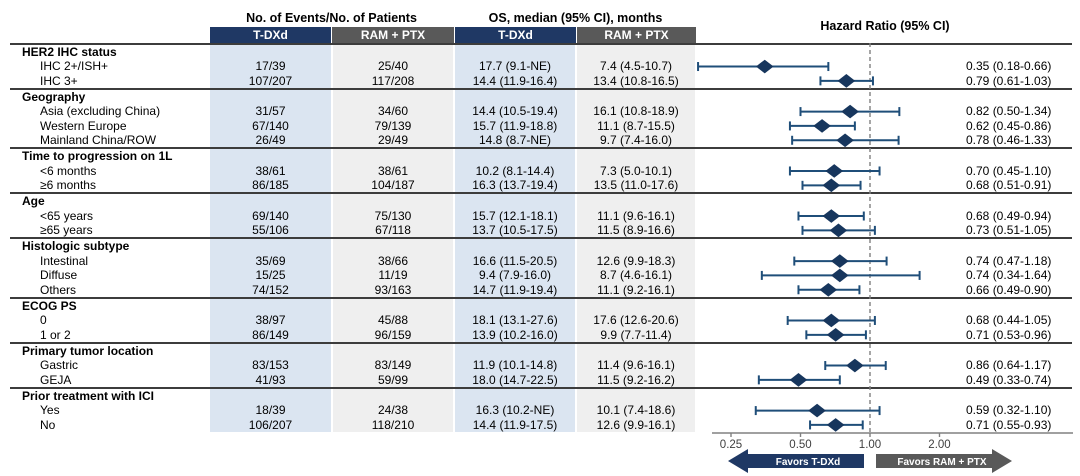 Image resolution: width=1080 pixels, height=476 pixels. Describe the element at coordinates (1009, 334) in the screenshot. I see `hazard-ratio-value: 0.71 (0.53-0.96)` at that location.